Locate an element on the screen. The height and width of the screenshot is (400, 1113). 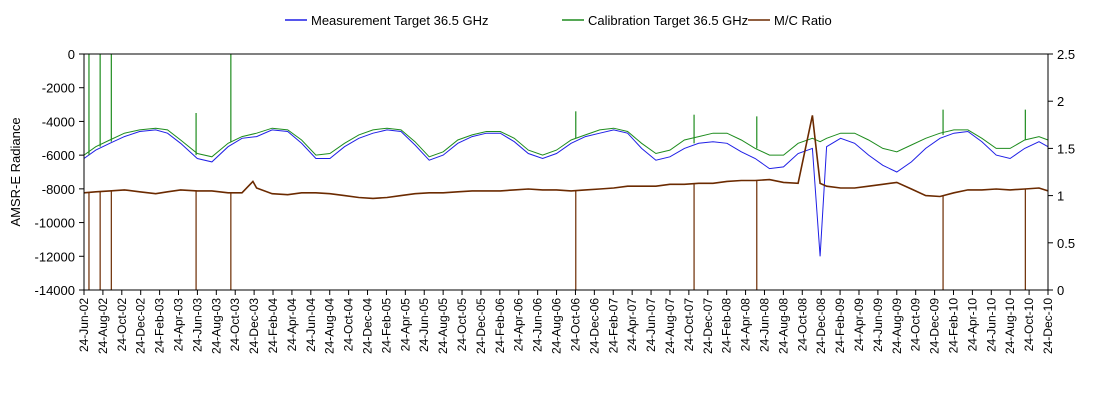
x-tick-label: 24-Apr-08 is located at coordinates (746, 325).